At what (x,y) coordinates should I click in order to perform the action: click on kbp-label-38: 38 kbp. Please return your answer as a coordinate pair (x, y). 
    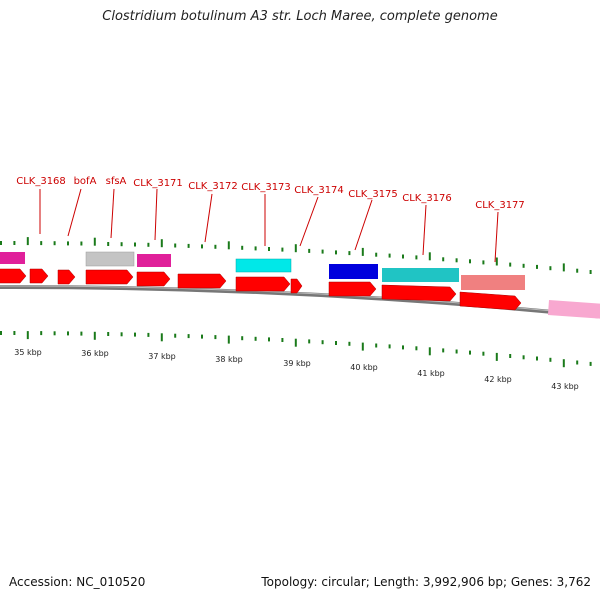
    Looking at the image, I should click on (229, 359).